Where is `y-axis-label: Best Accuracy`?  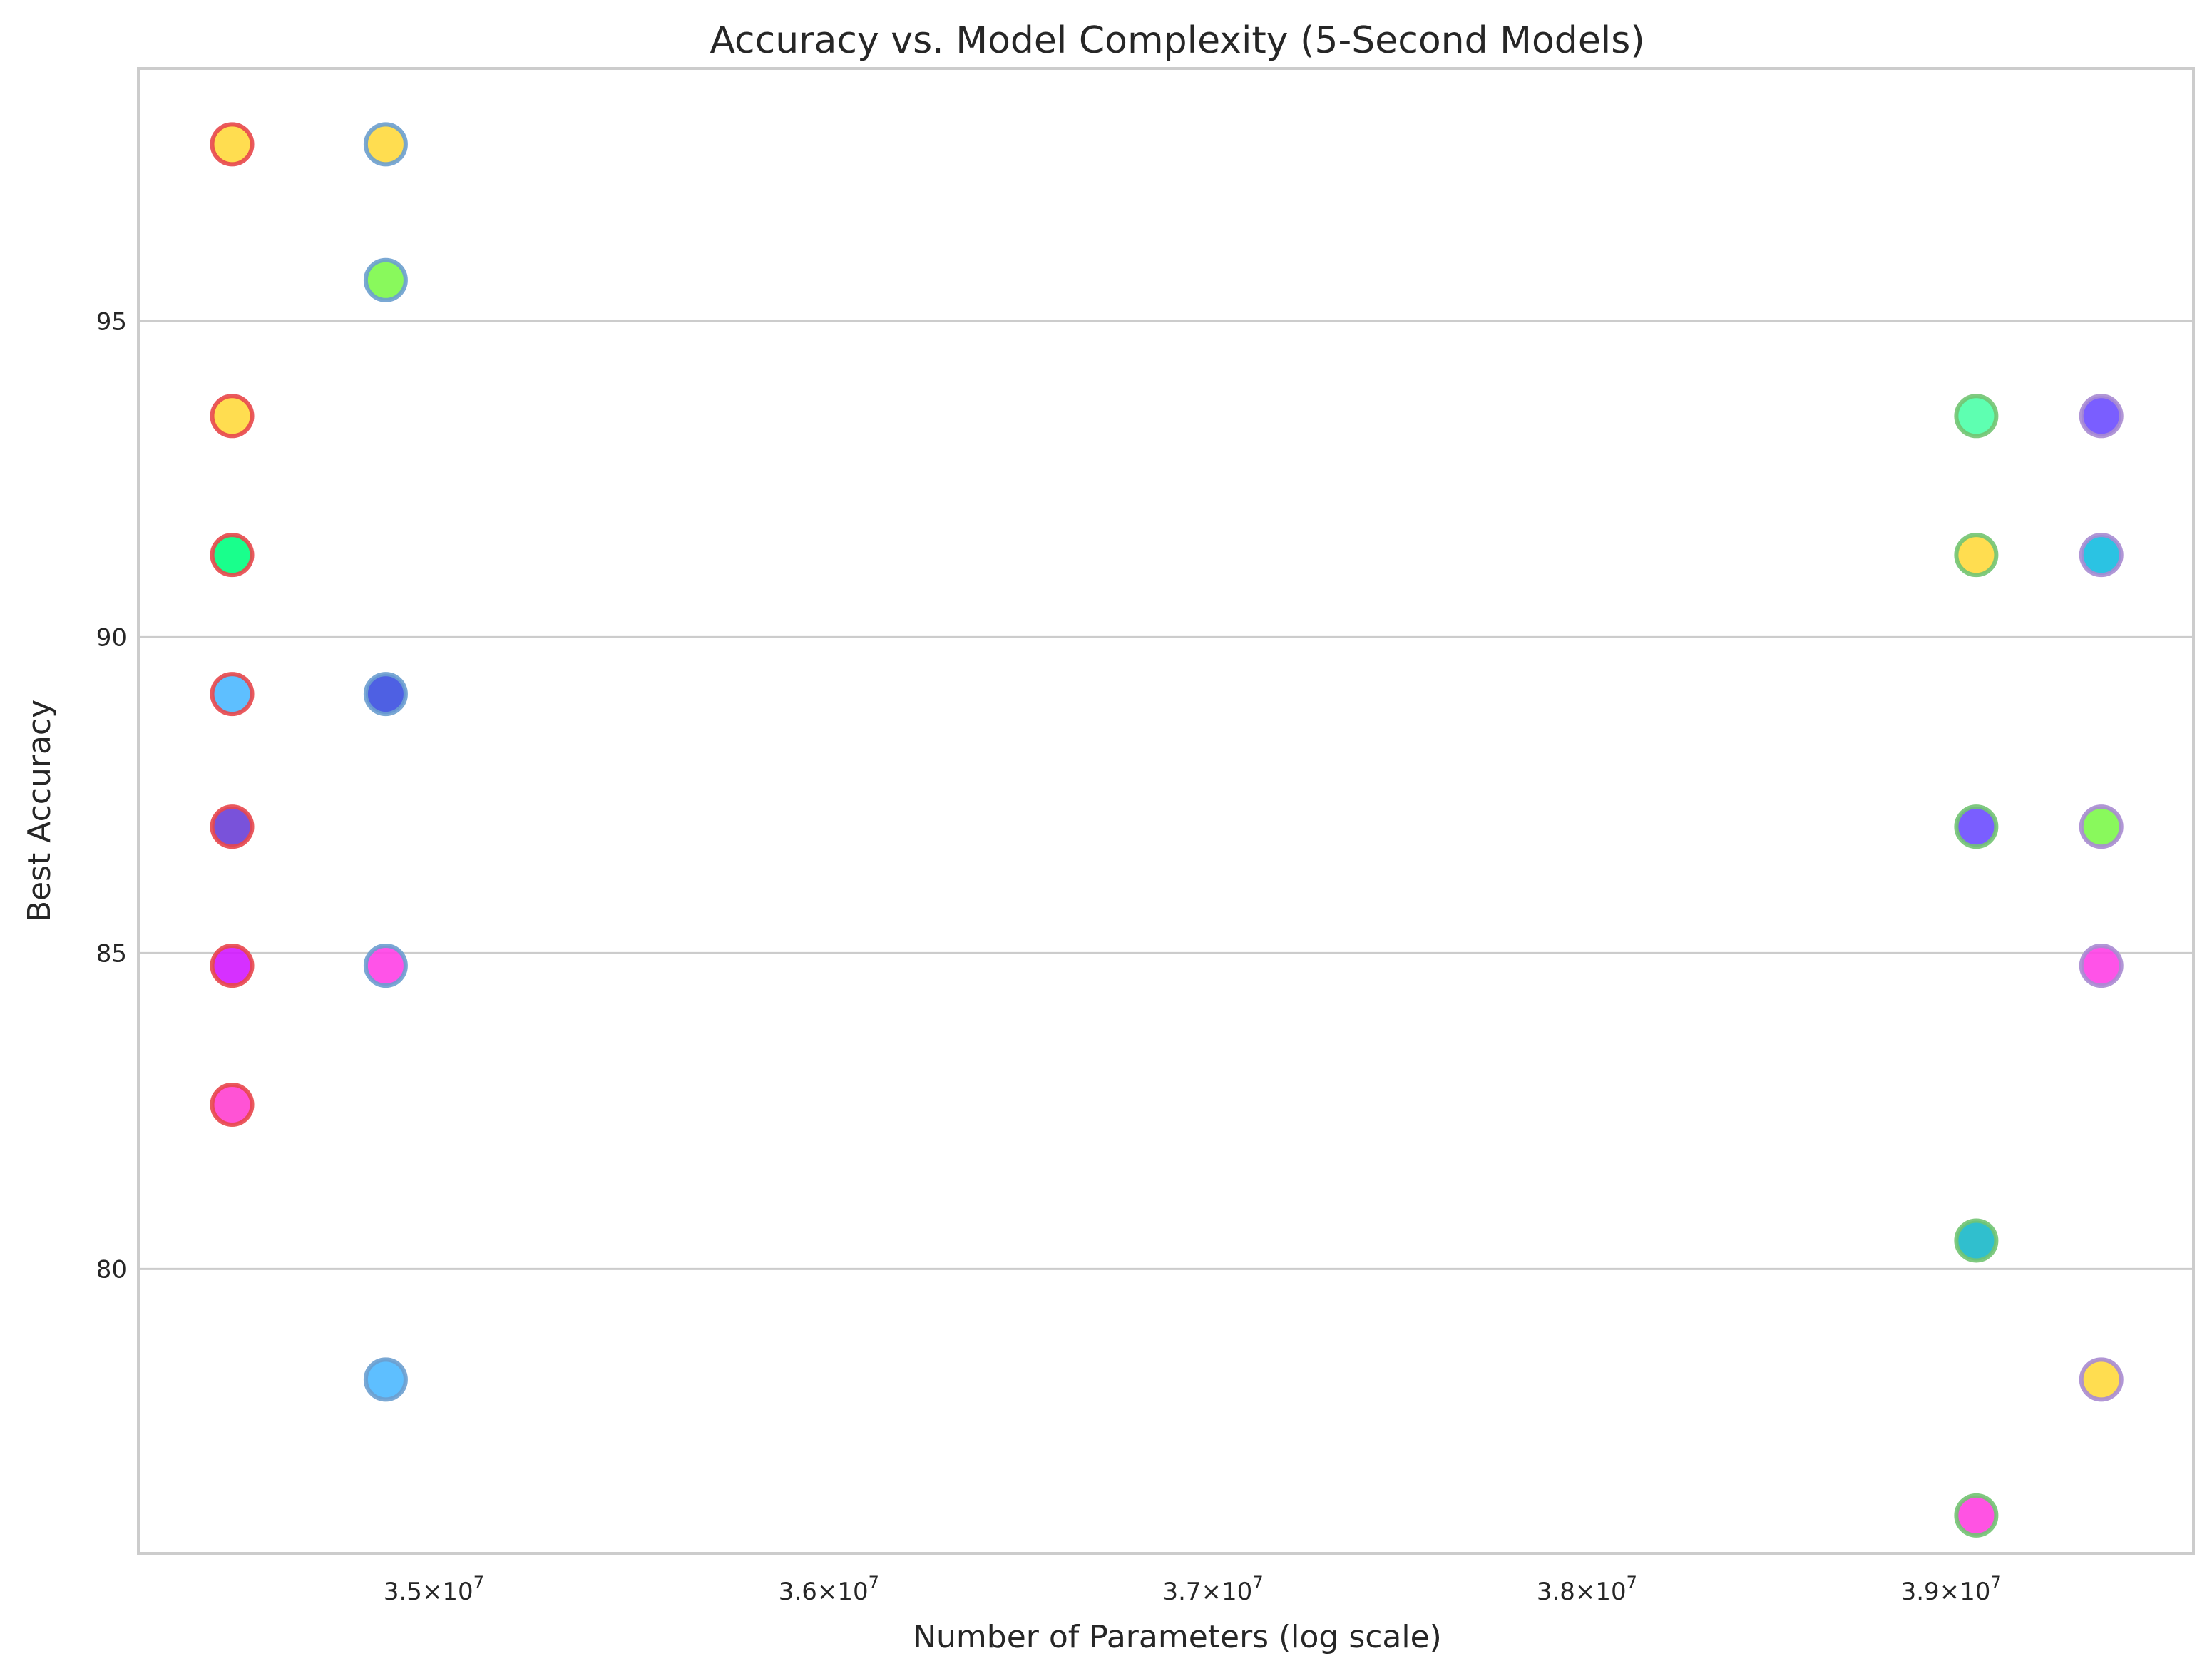 y-axis-label: Best Accuracy is located at coordinates (39, 811).